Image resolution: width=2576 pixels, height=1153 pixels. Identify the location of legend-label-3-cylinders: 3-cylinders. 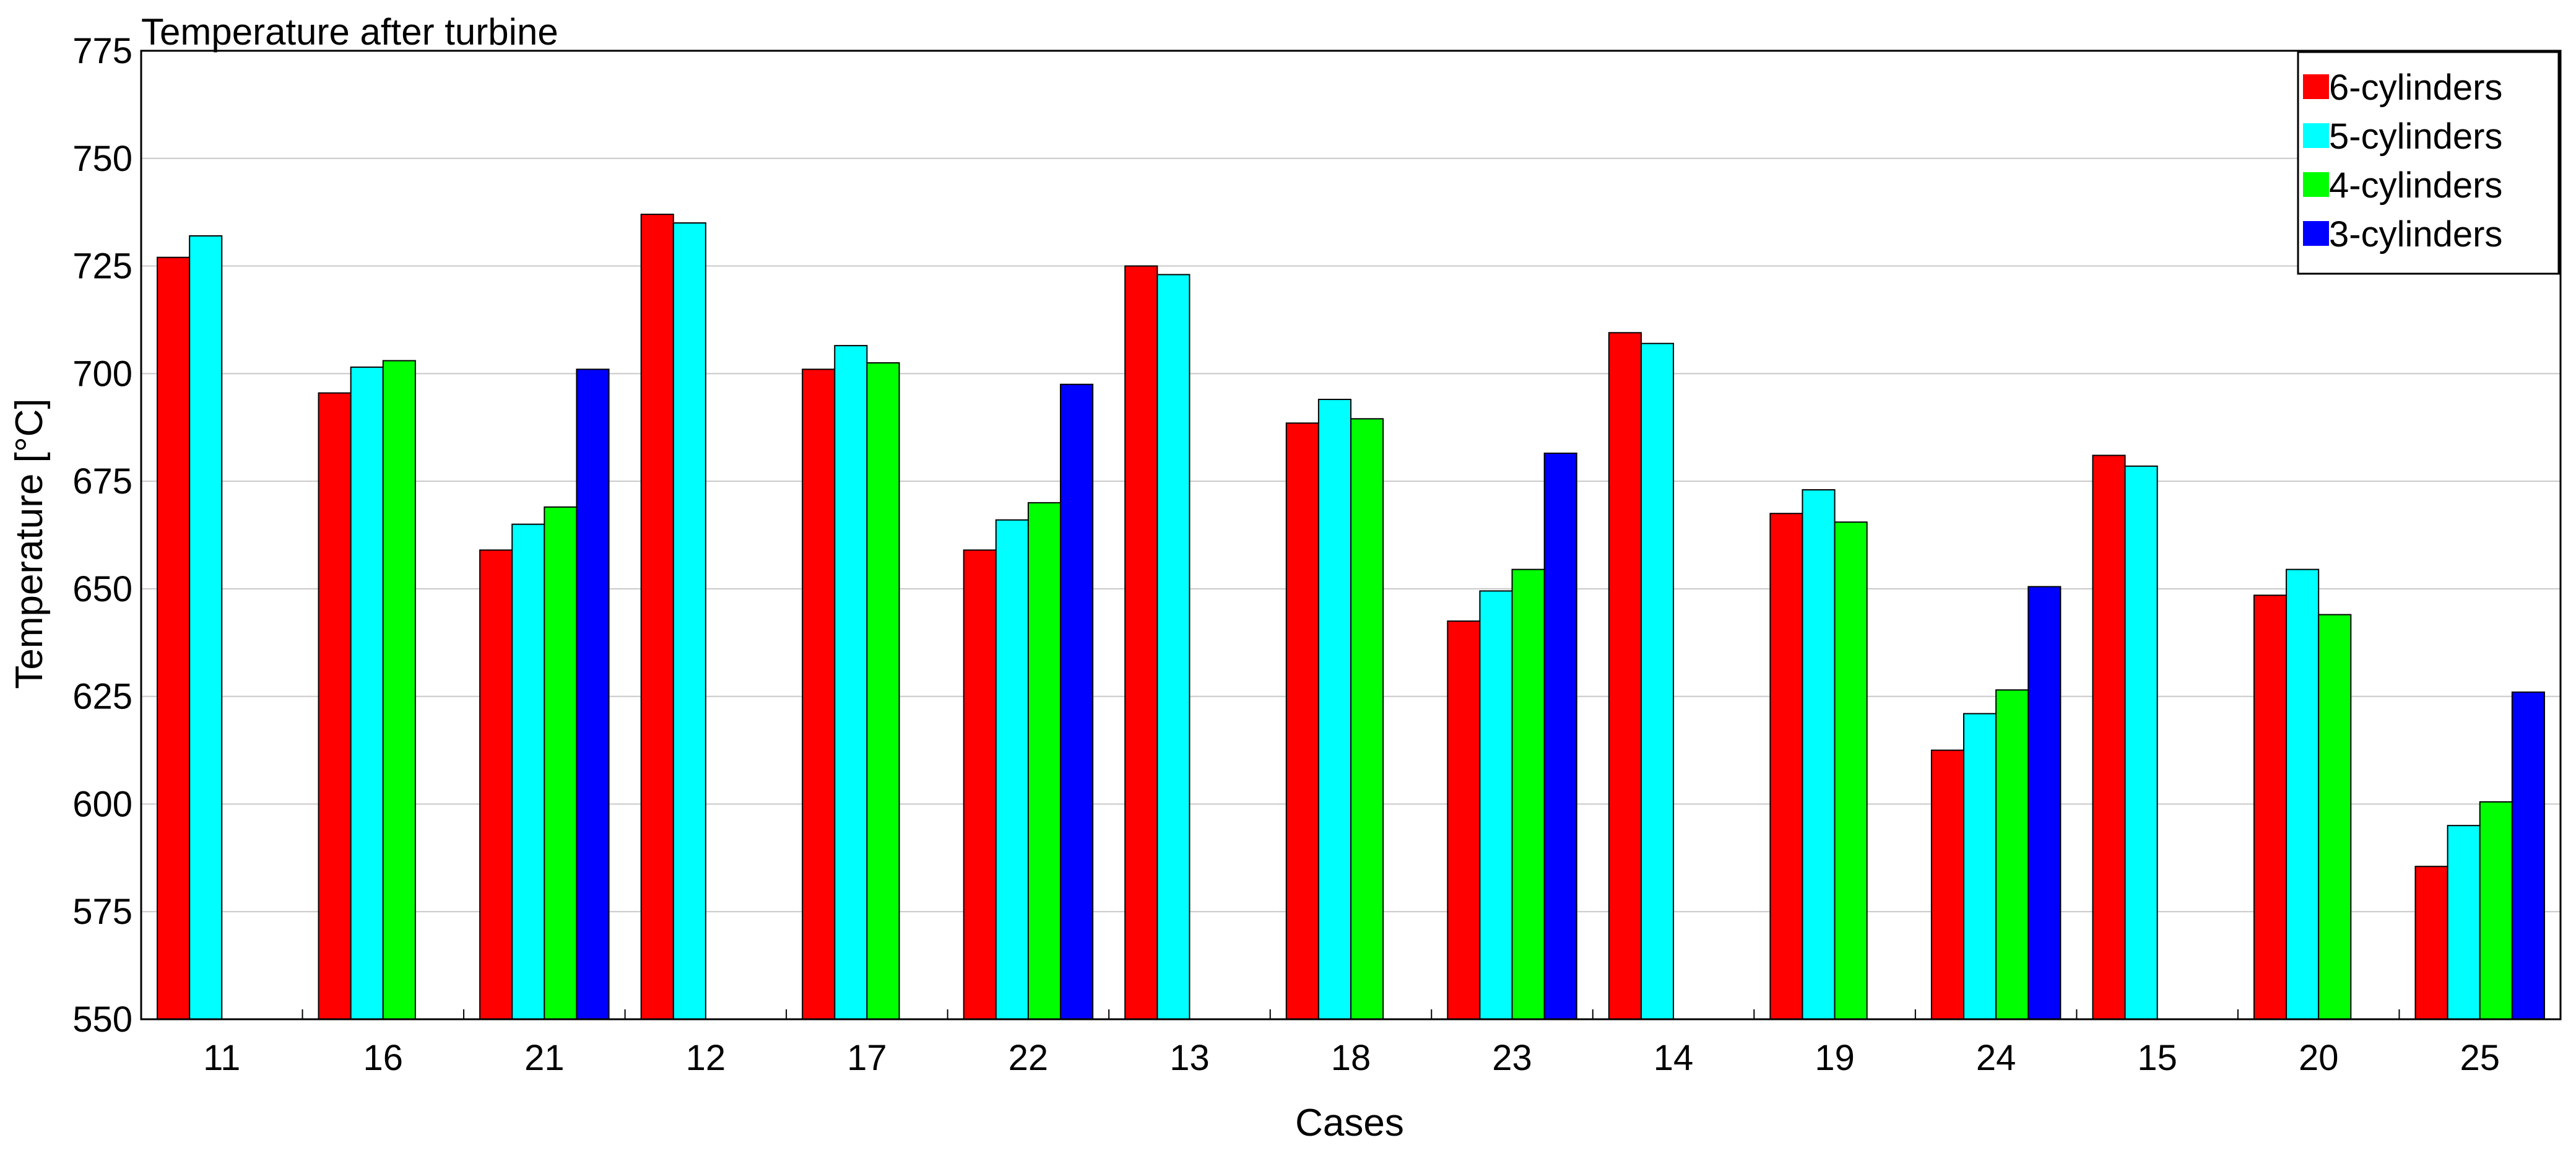
(2415, 234).